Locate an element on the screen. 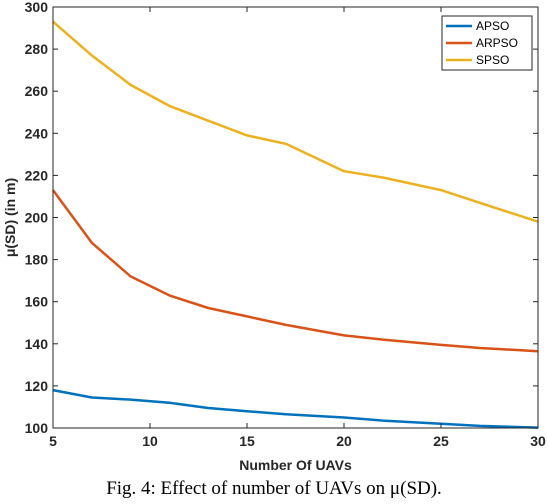 The width and height of the screenshot is (548, 504). y-tick-label: 120 is located at coordinates (37, 386).